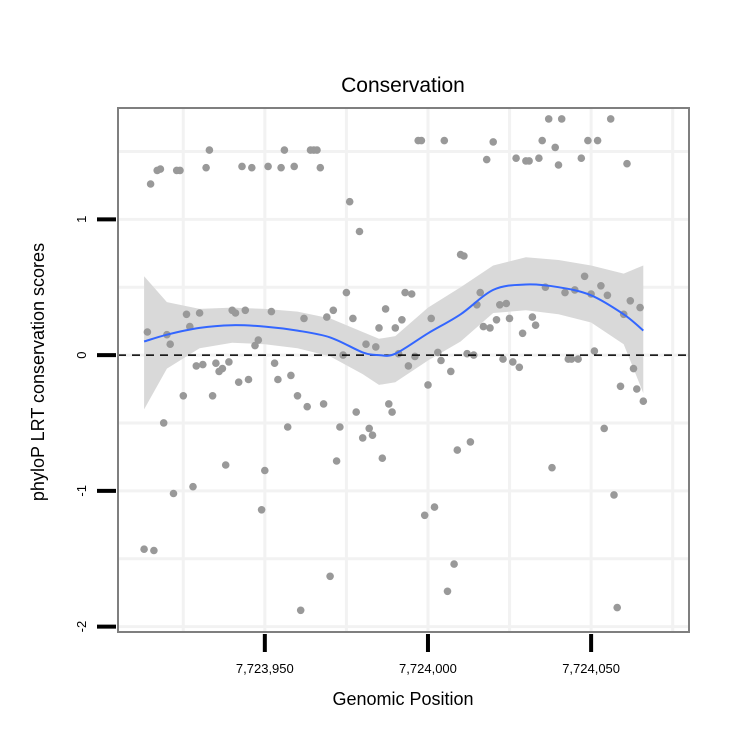 The height and width of the screenshot is (750, 750). What do you see at coordinates (81, 491) in the screenshot?
I see `y-tick-label: -1` at bounding box center [81, 491].